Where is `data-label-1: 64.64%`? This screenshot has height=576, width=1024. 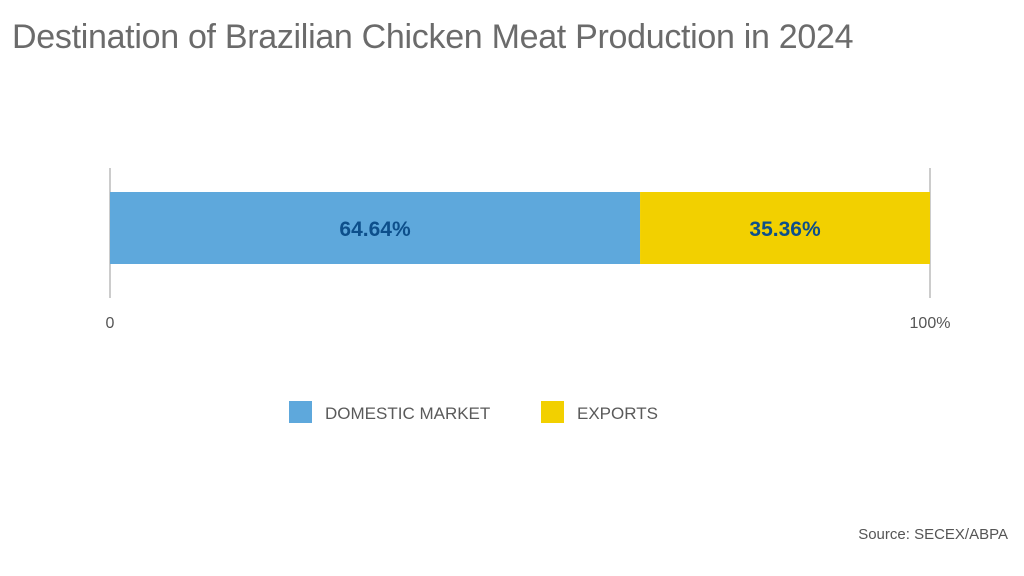
data-label-1: 64.64% is located at coordinates (375, 229).